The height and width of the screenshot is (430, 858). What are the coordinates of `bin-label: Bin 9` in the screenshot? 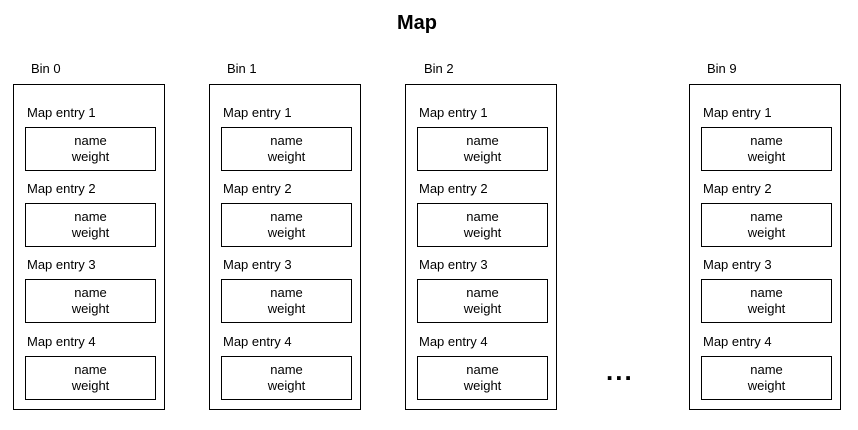 It's located at (722, 68).